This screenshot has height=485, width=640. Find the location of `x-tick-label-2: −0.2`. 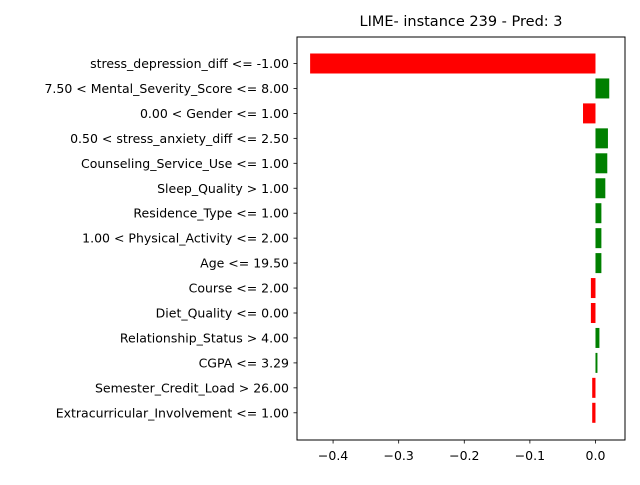

x-tick-label-2: −0.2 is located at coordinates (464, 455).